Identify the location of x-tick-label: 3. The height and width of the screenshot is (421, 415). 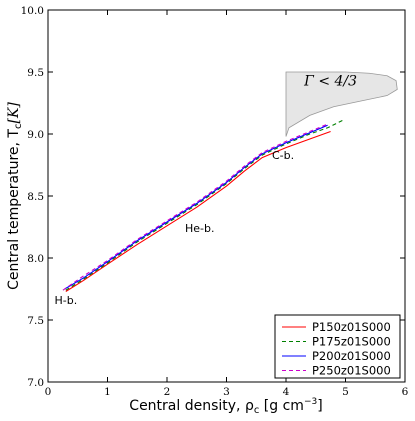
(226, 392).